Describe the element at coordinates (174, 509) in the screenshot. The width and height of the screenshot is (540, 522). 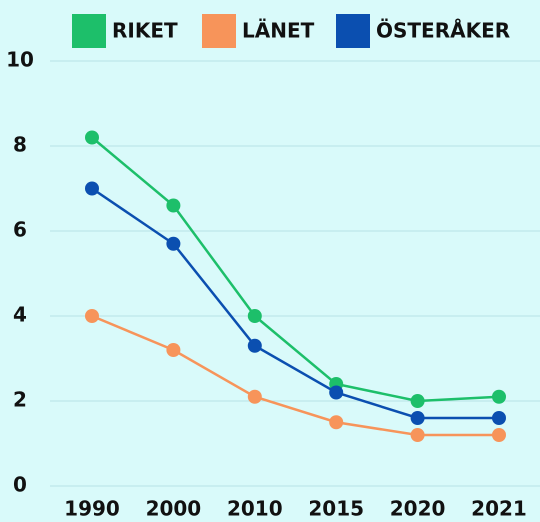
I see `x-tick-label: 2000` at that location.